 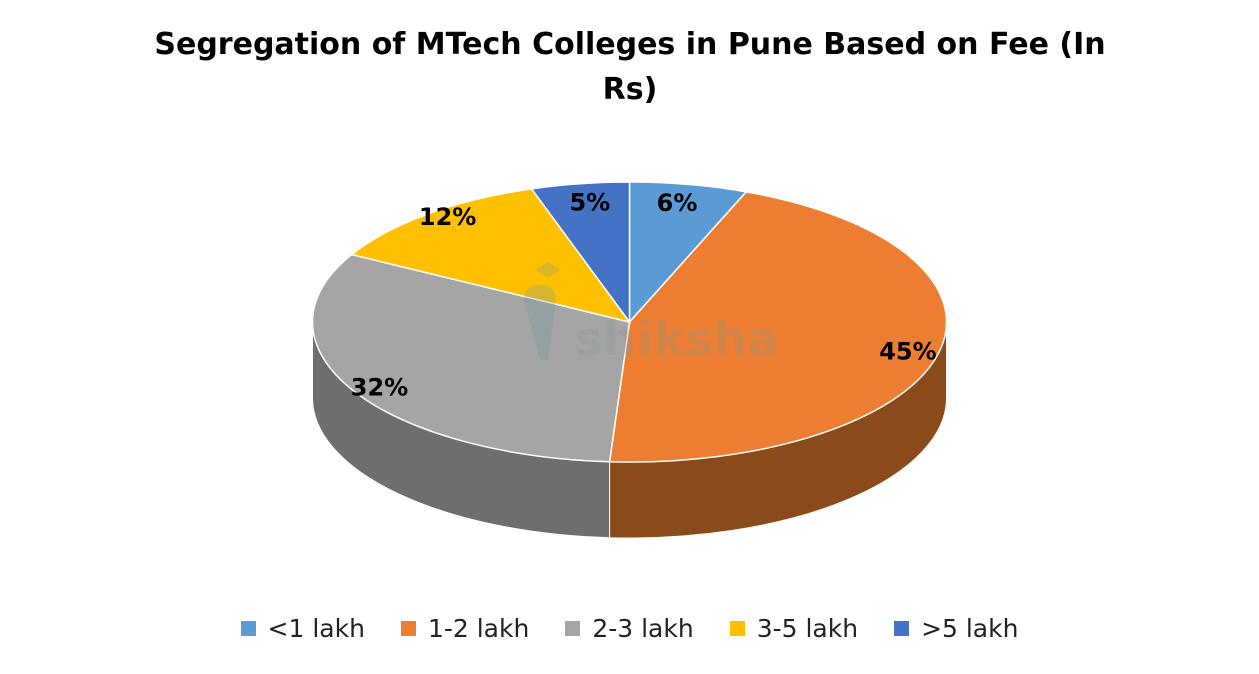 I want to click on chart-legend: <1 lakh 1-2 lakh 2-3 lakh 3-5 lakh >5 lakh, so click(x=629, y=628).